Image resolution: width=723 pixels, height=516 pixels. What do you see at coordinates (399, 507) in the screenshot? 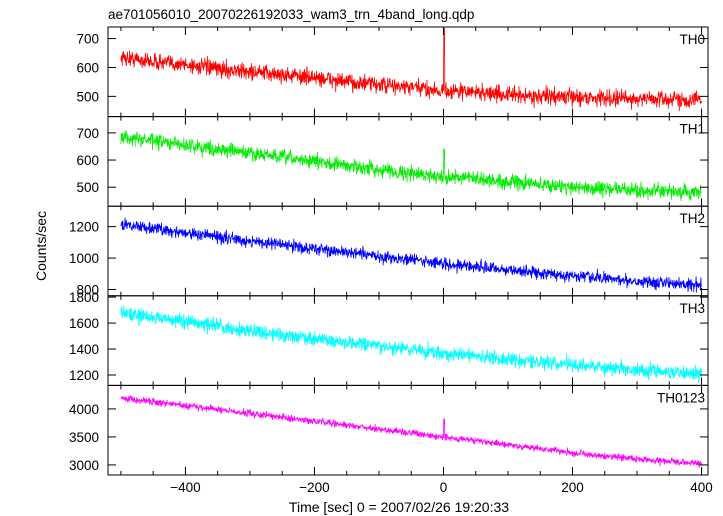
I see `x-axis-label: Time [sec] 0 = 2007/02/26 19:20:33` at bounding box center [399, 507].